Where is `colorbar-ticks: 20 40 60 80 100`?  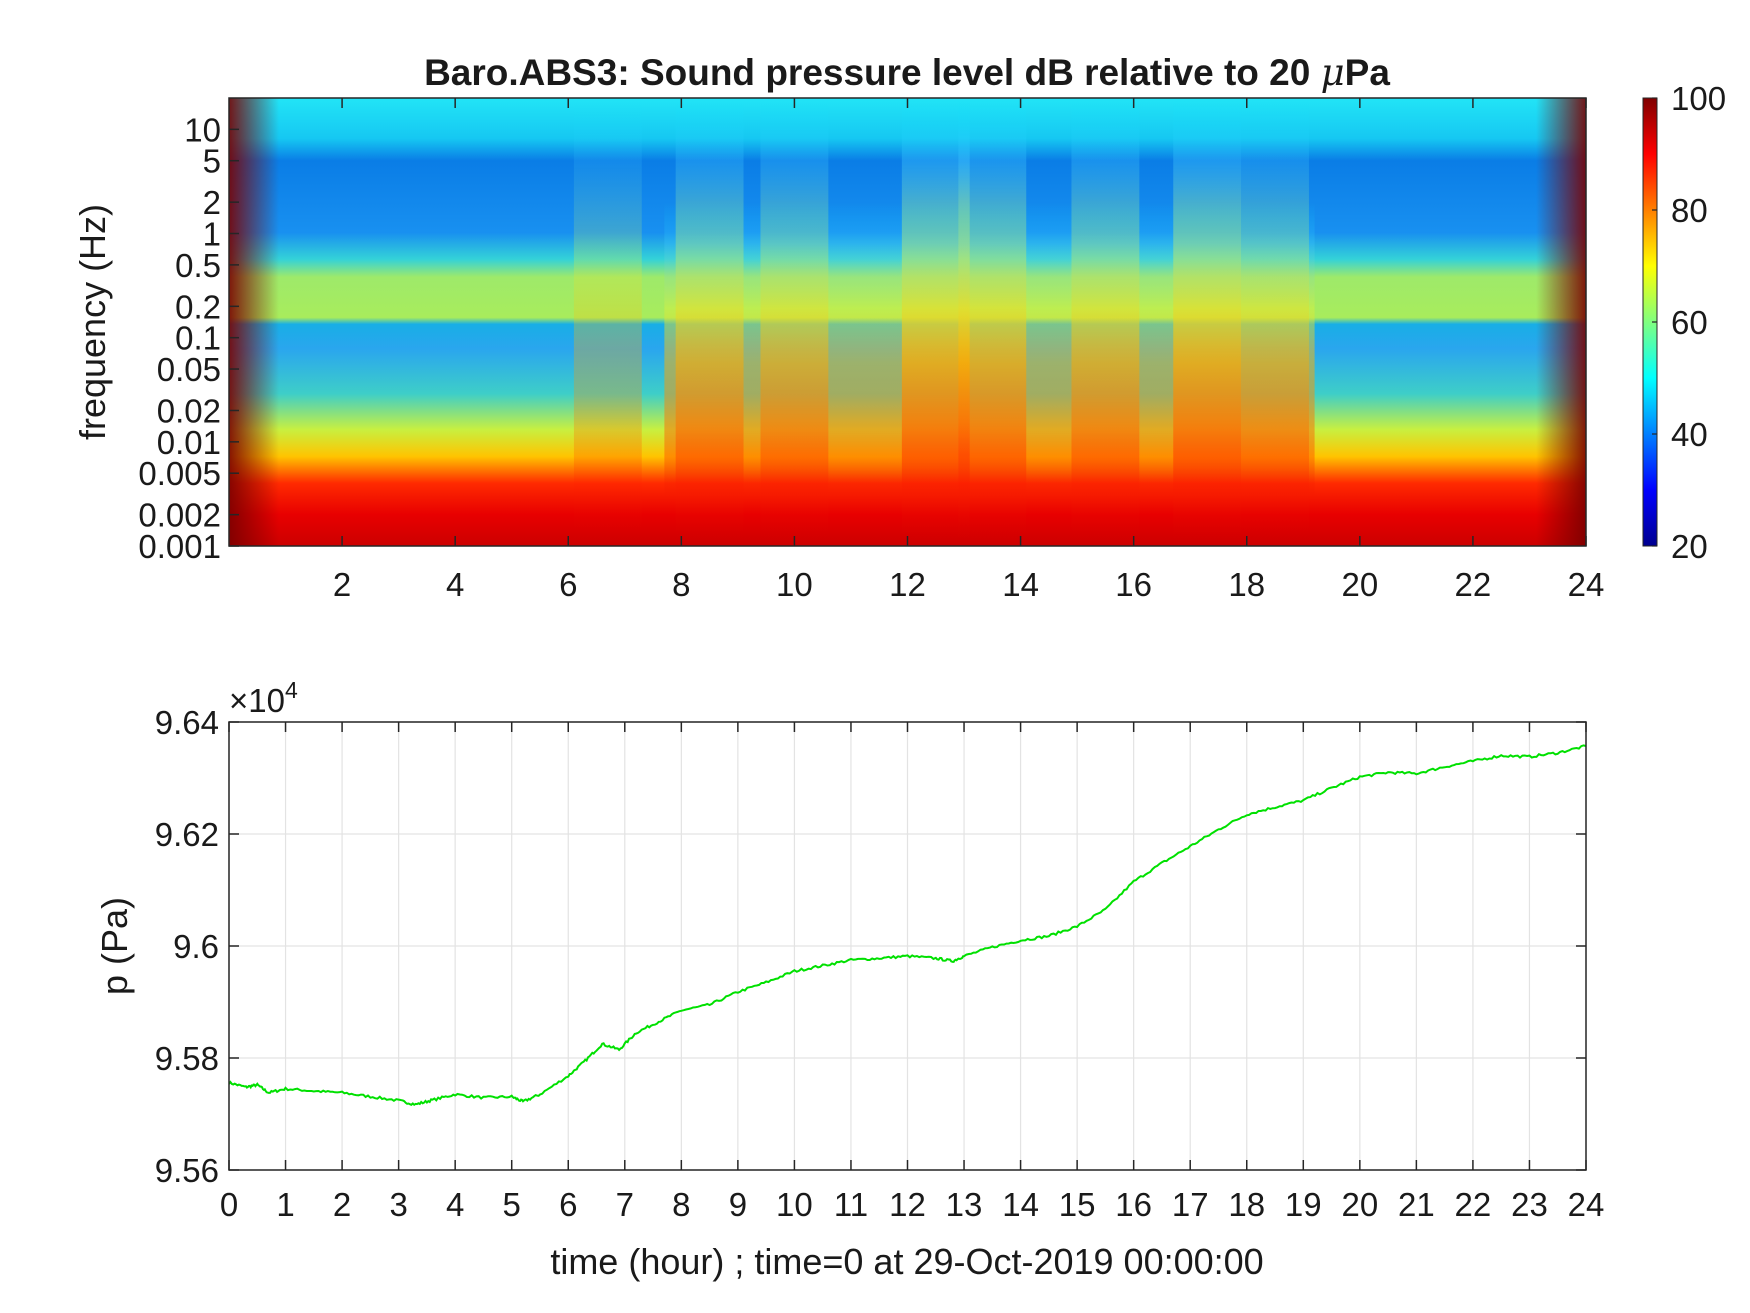
colorbar-ticks: 20 40 60 80 100 is located at coordinates (1689, 322).